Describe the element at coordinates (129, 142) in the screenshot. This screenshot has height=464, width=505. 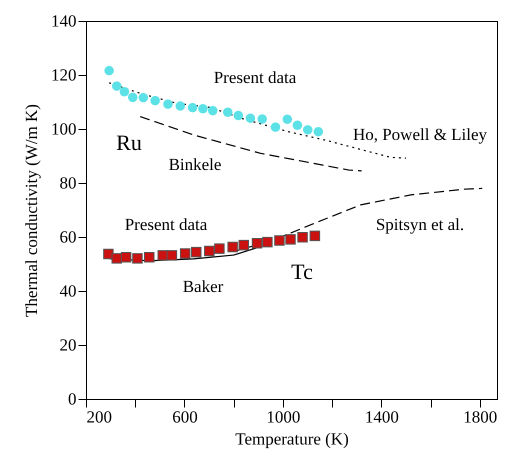
I see `annotation: Ru` at that location.